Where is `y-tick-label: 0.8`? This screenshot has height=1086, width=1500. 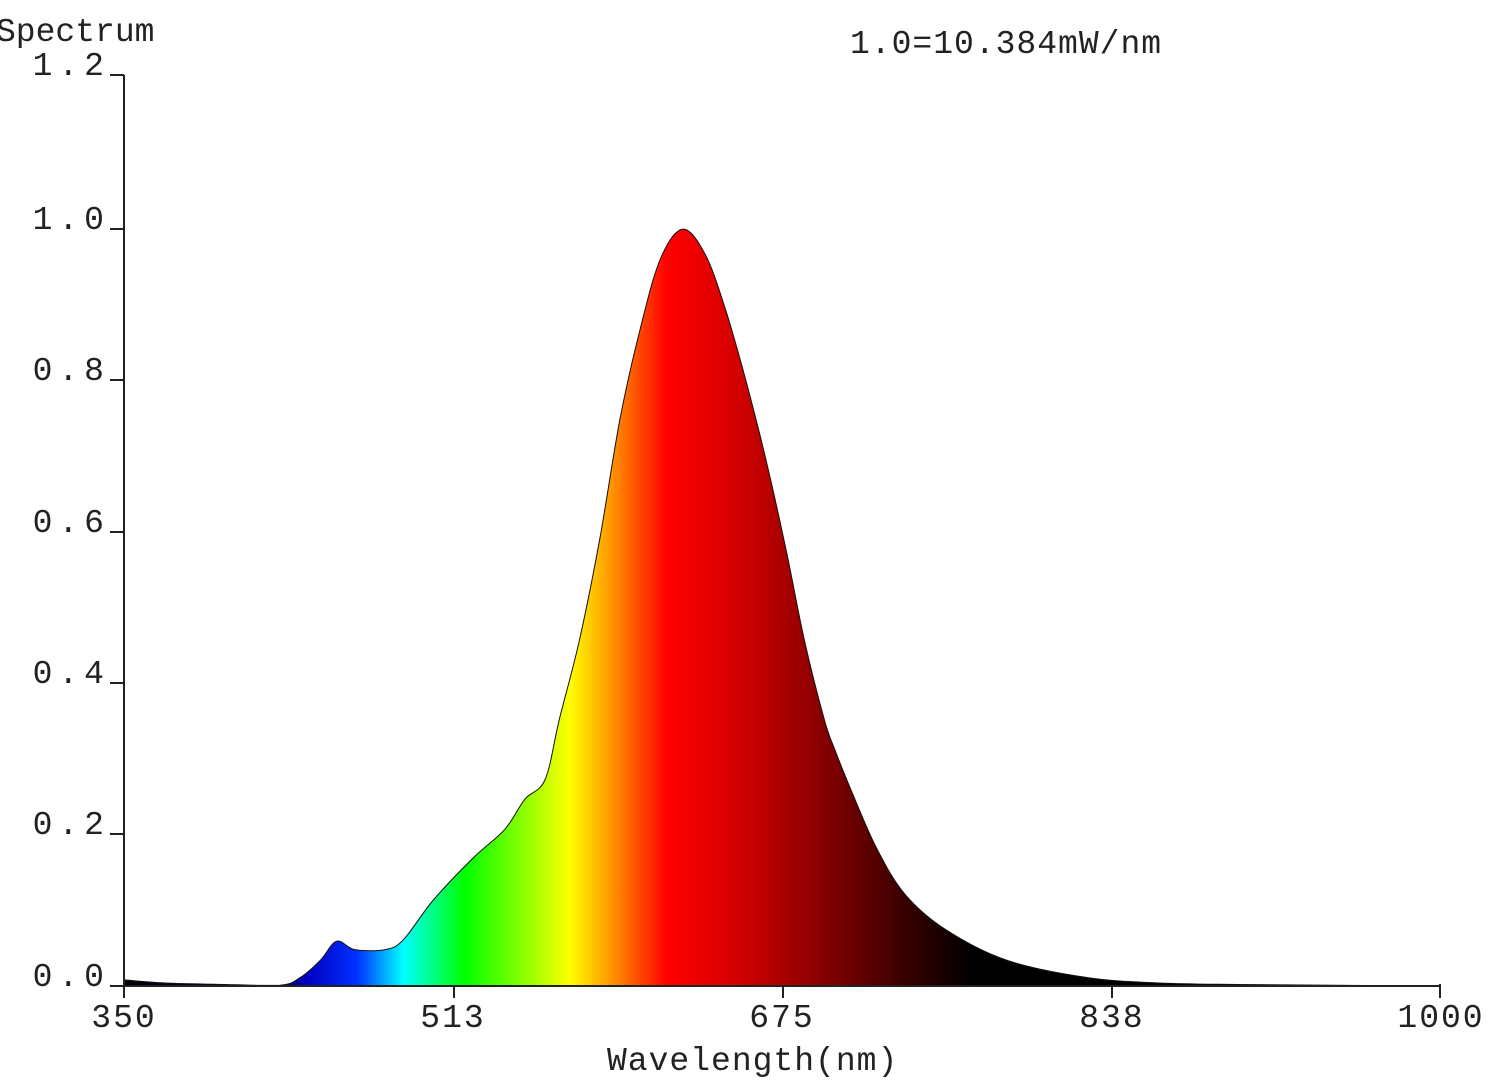 y-tick-label: 0.8 is located at coordinates (71, 371).